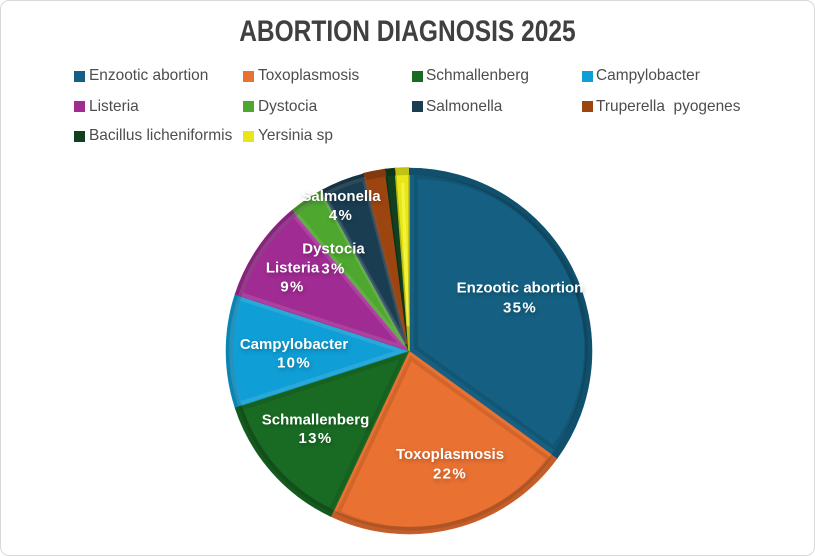 Image resolution: width=815 pixels, height=556 pixels. Describe the element at coordinates (450, 473) in the screenshot. I see `svg-text: 22%` at that location.